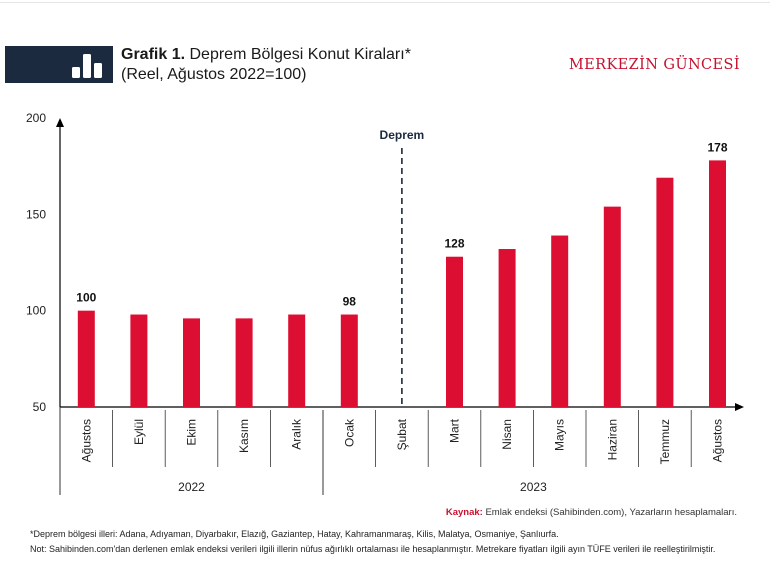 The height and width of the screenshot is (573, 770). Describe the element at coordinates (385, 2) in the screenshot. I see `top-divider` at that location.